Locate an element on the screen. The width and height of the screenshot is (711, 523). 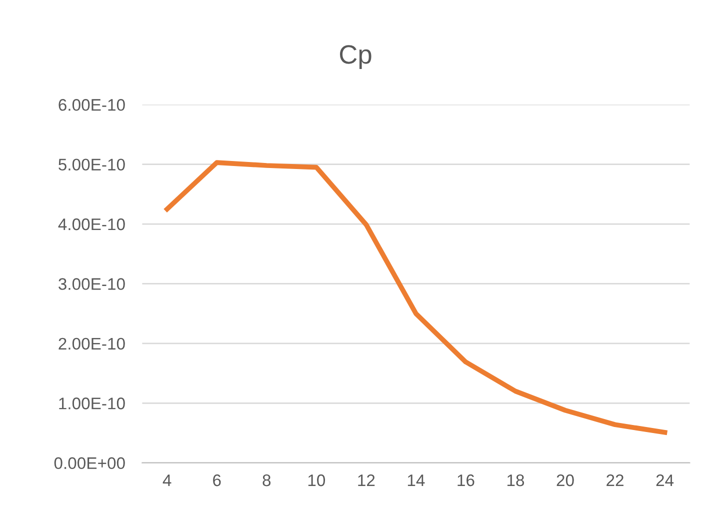
x-tick-label: 10 is located at coordinates (317, 480).